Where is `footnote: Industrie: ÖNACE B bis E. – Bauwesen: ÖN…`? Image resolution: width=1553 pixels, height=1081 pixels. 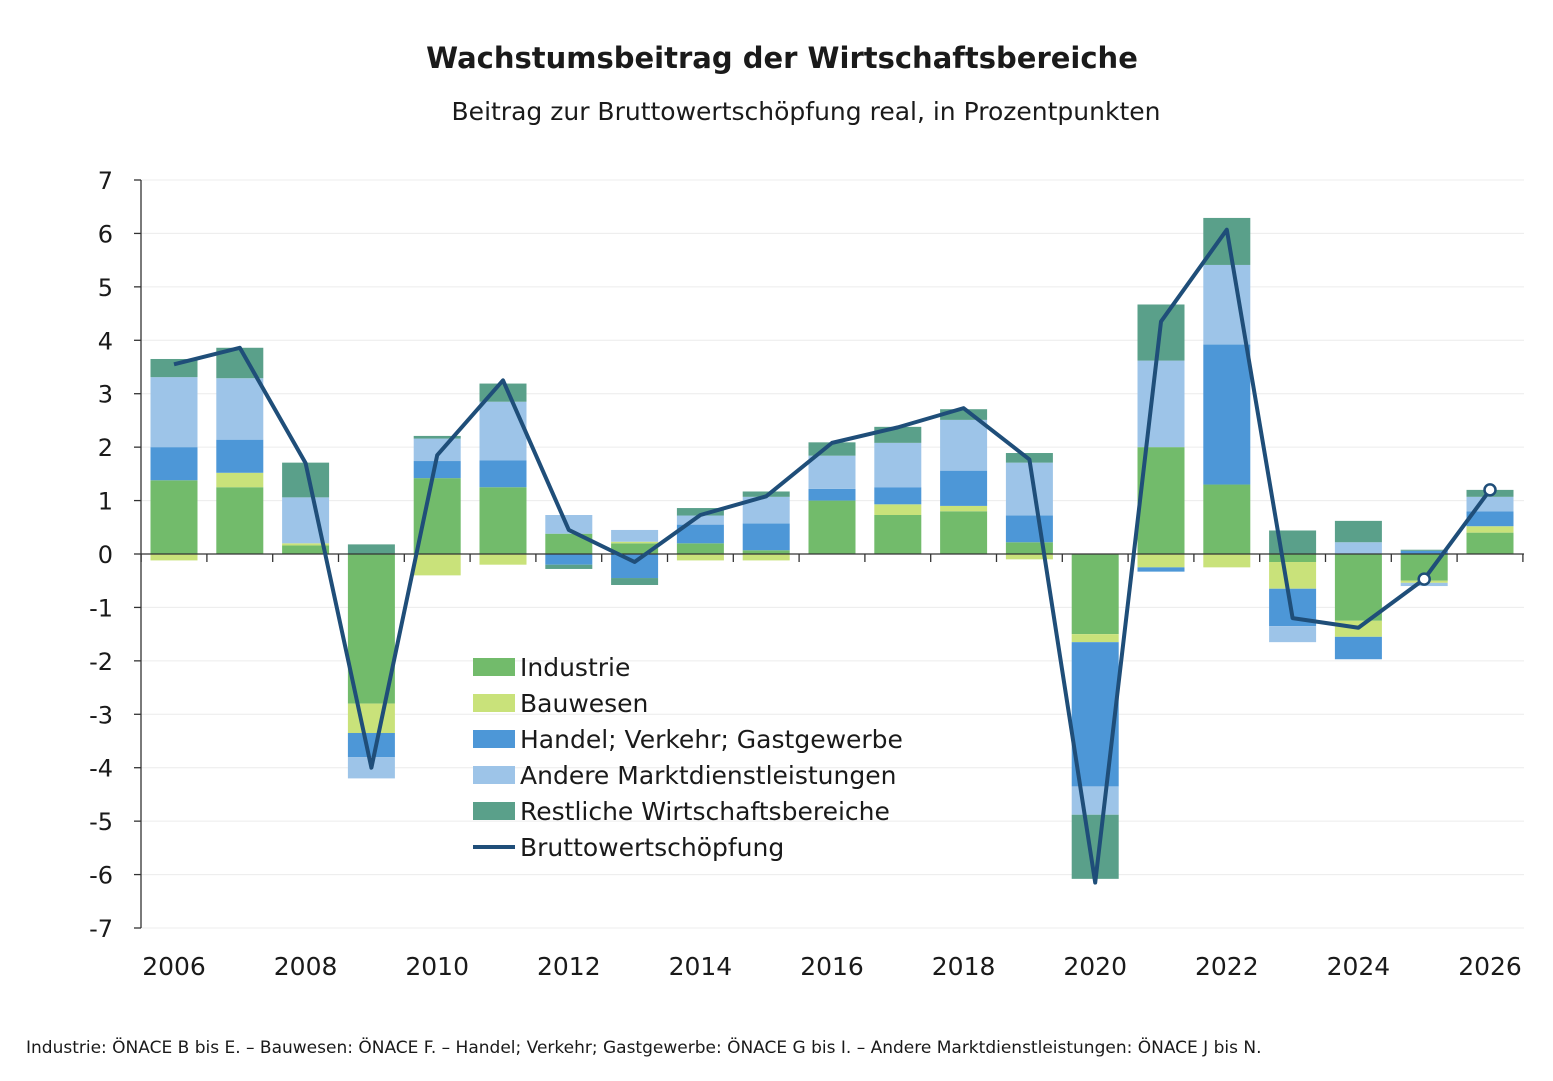 footnote: Industrie: ÖNACE B bis E. – Bauwesen: ÖN… is located at coordinates (643, 1047).